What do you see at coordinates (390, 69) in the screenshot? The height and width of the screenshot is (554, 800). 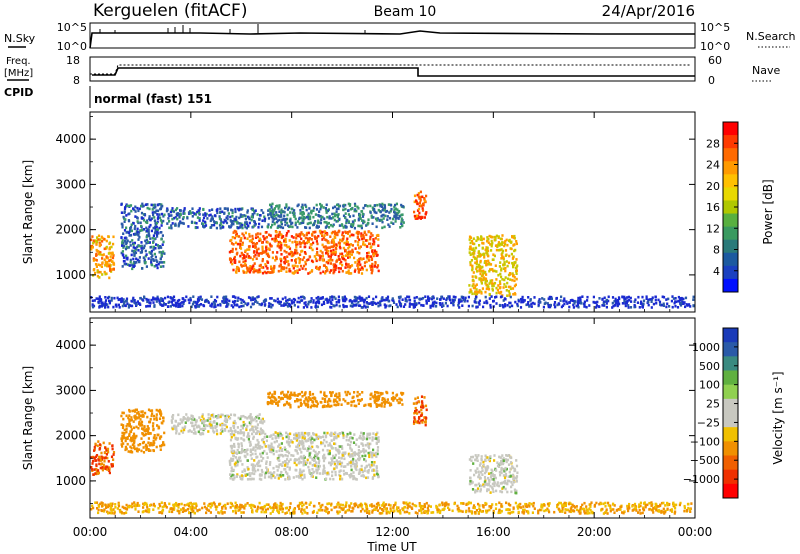 I see `nave-line` at bounding box center [390, 69].